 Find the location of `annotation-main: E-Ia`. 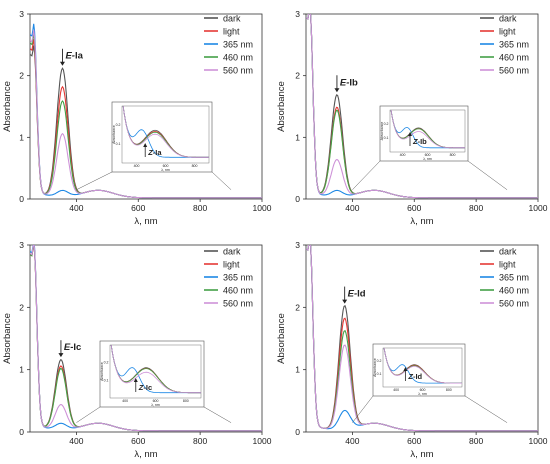

annotation-main: E-Ia is located at coordinates (71, 57).